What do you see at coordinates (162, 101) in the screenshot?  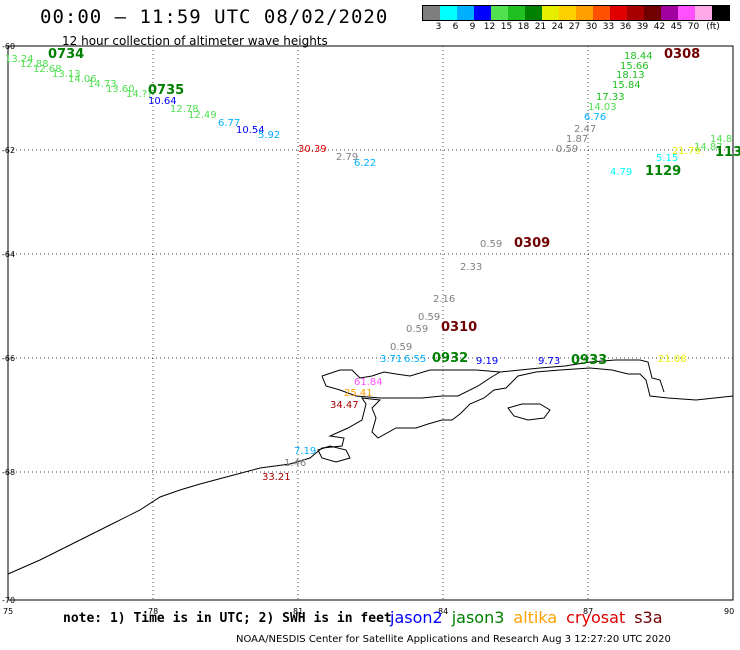 I see `wave-height-value: 10.64` at bounding box center [162, 101].